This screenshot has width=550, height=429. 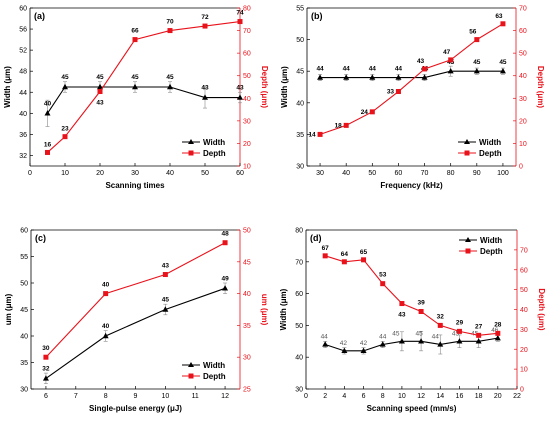 I want to click on x-axis-label: Scanning speed (mm/s), so click(x=412, y=408).